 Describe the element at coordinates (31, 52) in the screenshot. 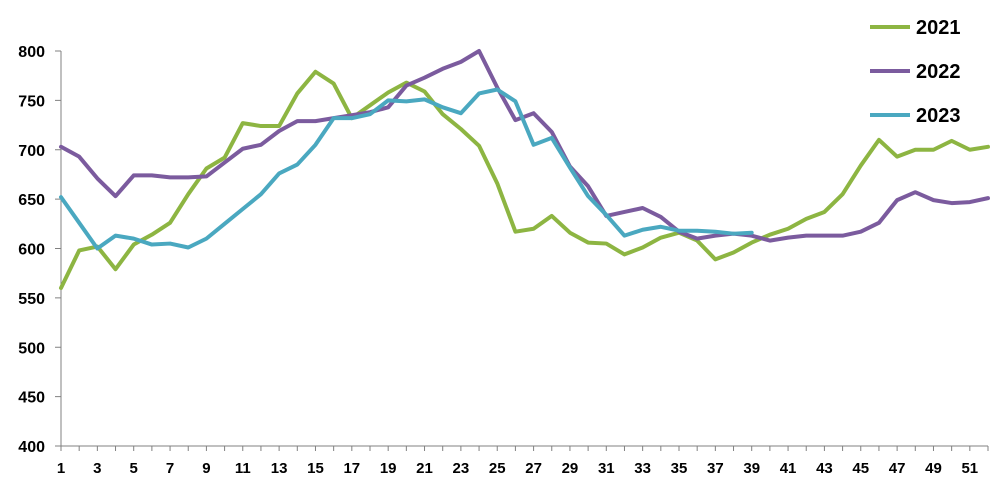

I see `y-tick-label: 800` at that location.